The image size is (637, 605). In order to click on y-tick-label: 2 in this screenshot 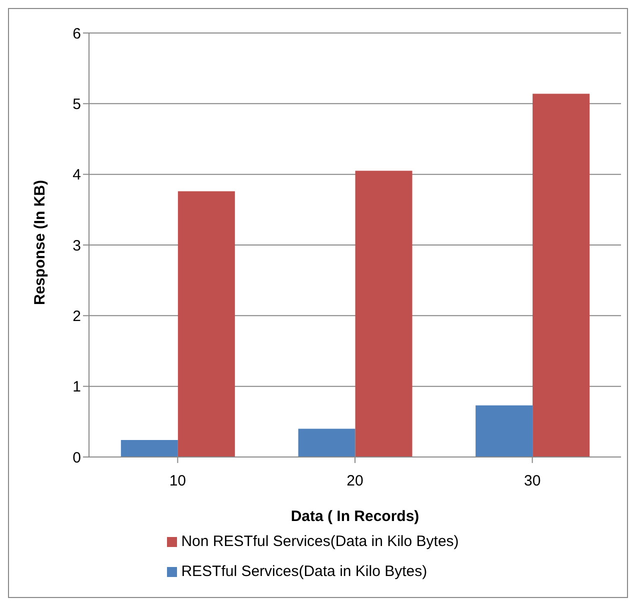, I will do `click(76, 316)`.